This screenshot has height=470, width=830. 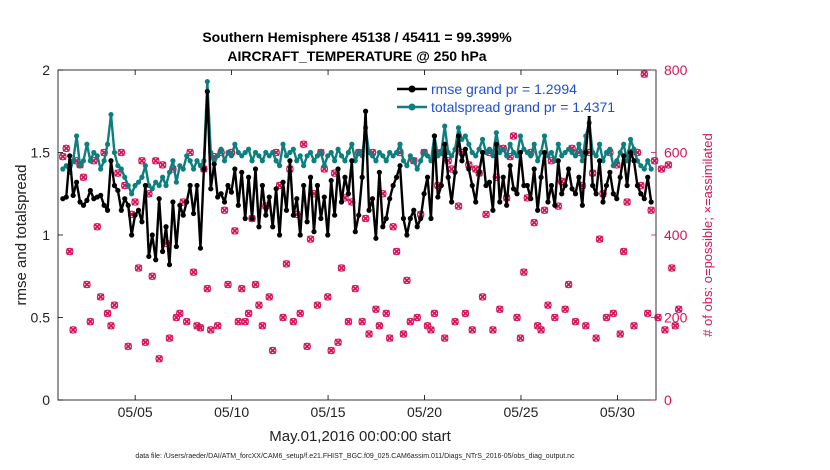 What do you see at coordinates (41, 318) in the screenshot?
I see `y-tick-label: 0.5` at bounding box center [41, 318].